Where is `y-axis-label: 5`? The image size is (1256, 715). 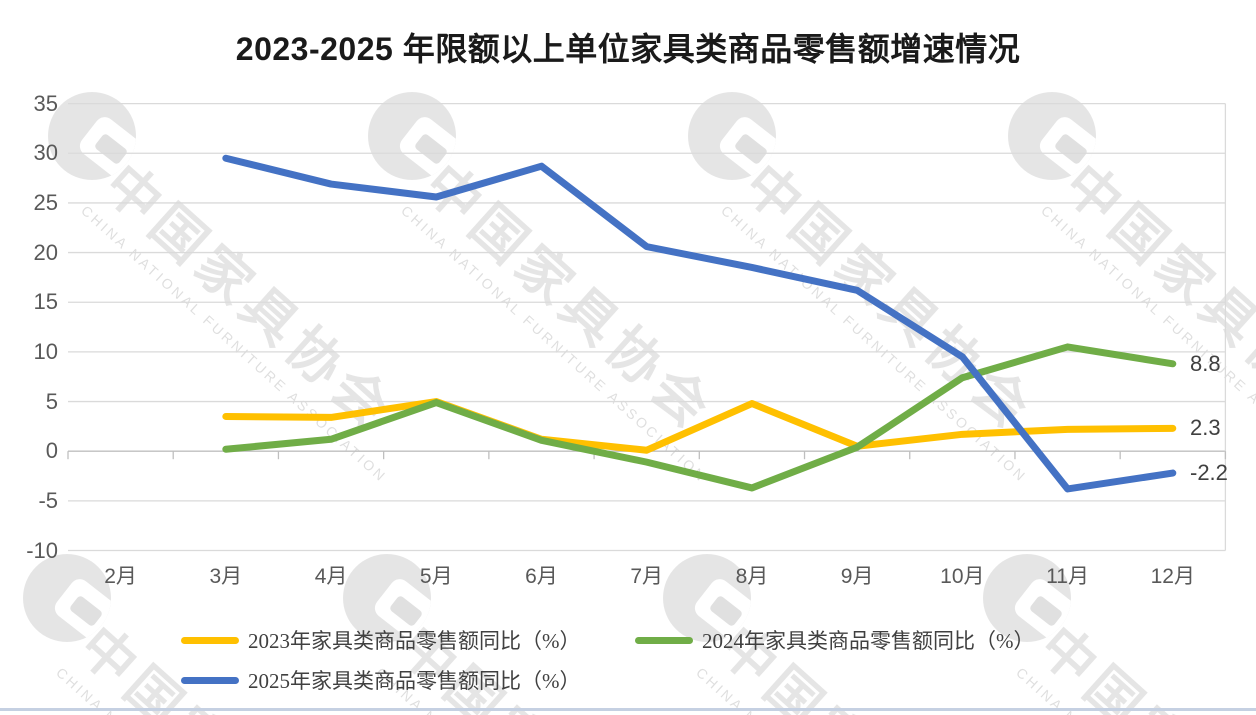 y-axis-label: 5 is located at coordinates (51, 401).